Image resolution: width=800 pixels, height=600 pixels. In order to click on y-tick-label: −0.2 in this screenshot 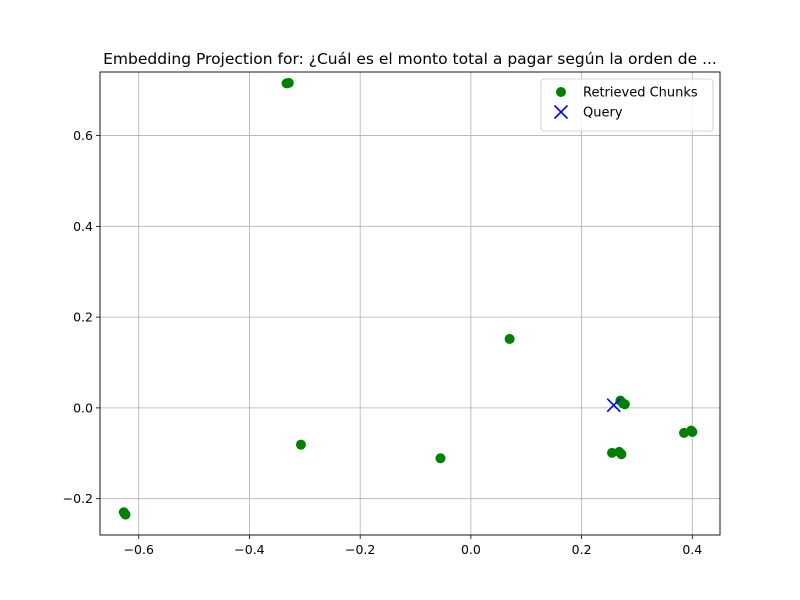, I will do `click(78, 498)`.